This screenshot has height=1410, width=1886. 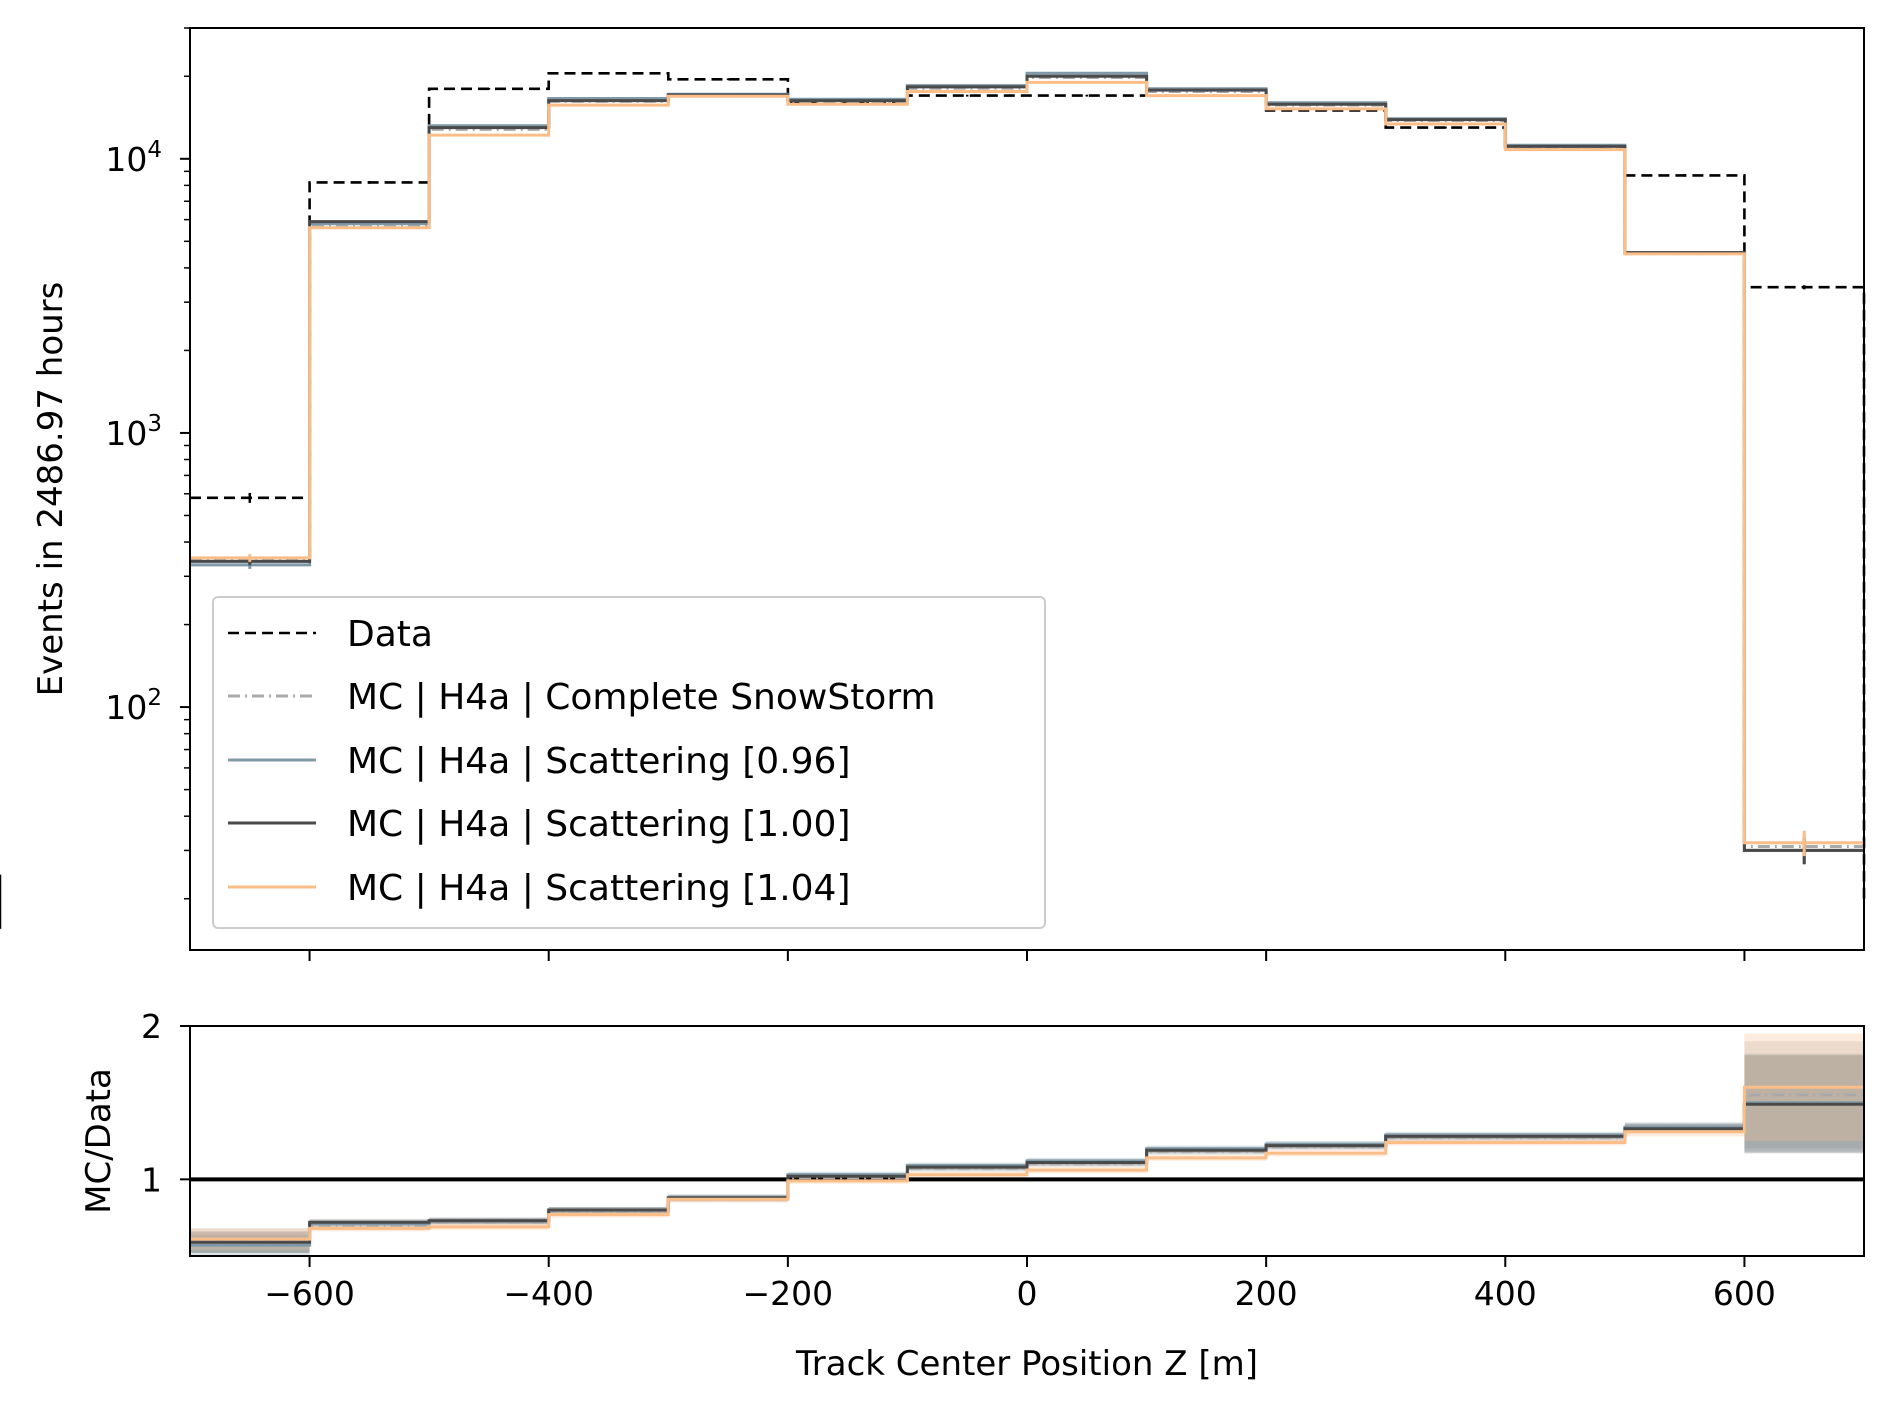 What do you see at coordinates (1026, 1364) in the screenshot?
I see `x-axis-label: Track Center Position Z [m]` at bounding box center [1026, 1364].